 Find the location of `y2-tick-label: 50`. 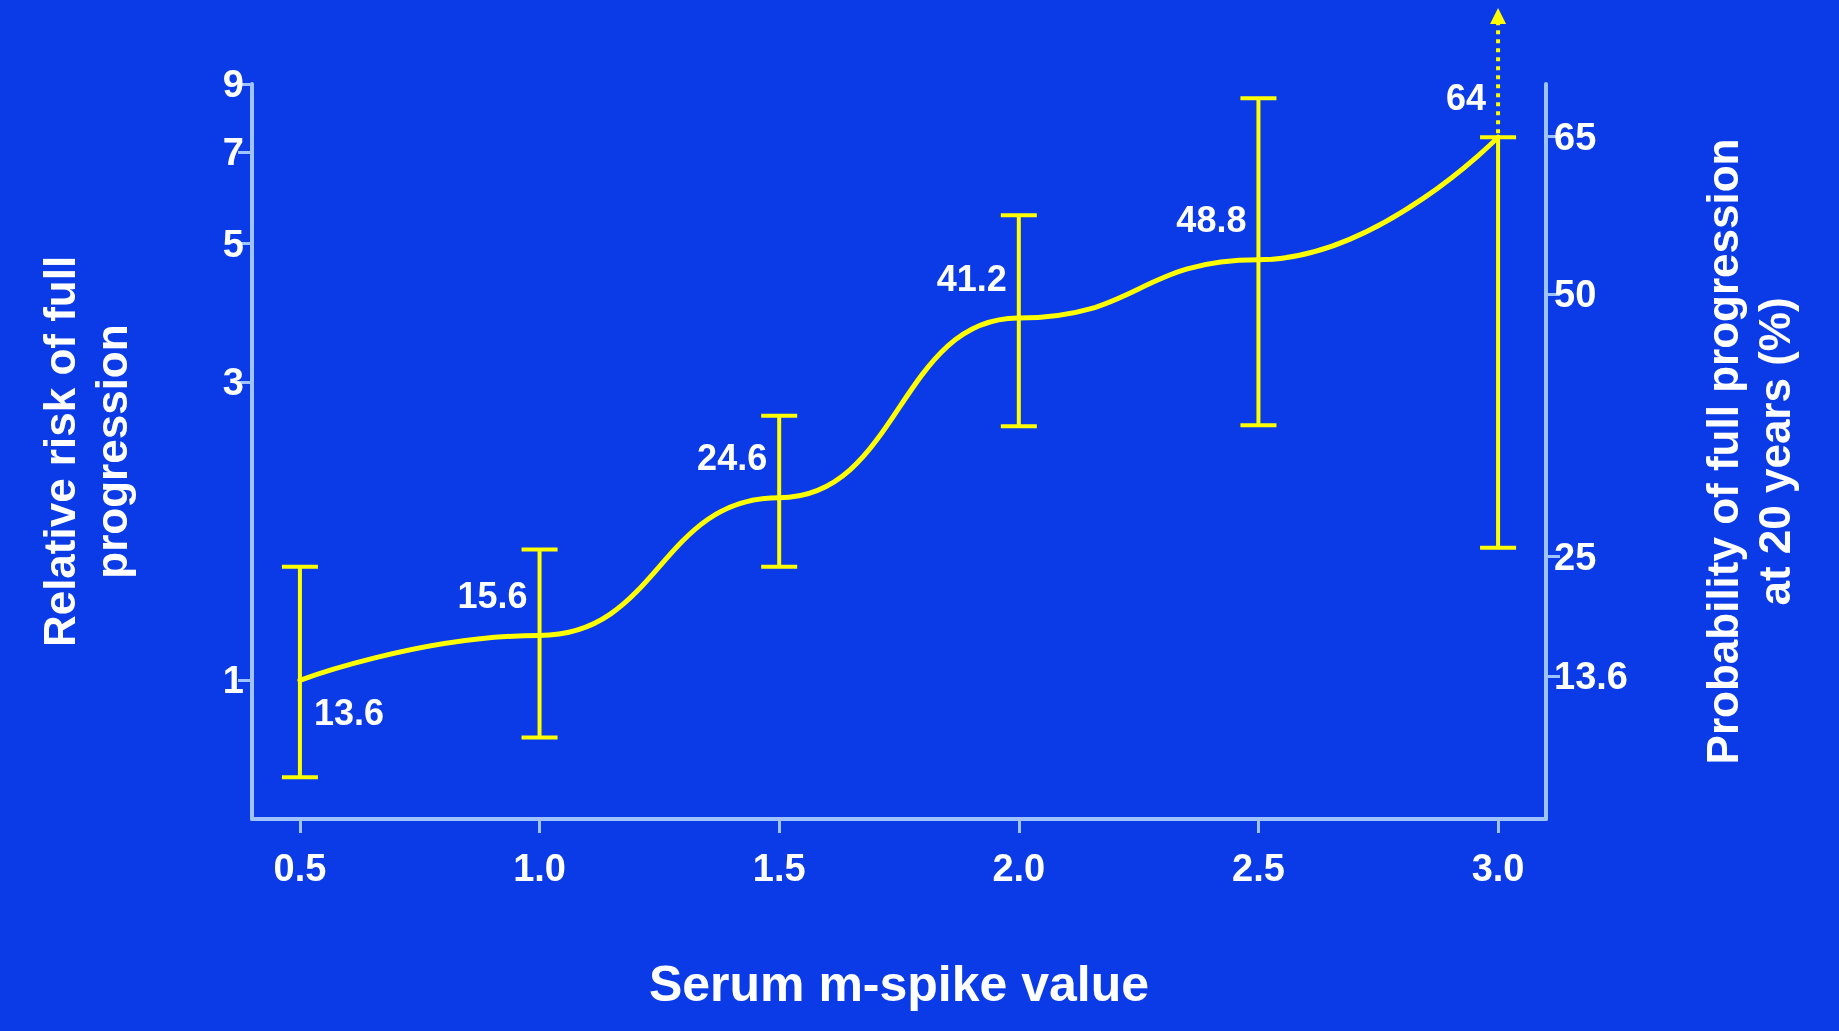

y2-tick-label: 50 is located at coordinates (1575, 294).